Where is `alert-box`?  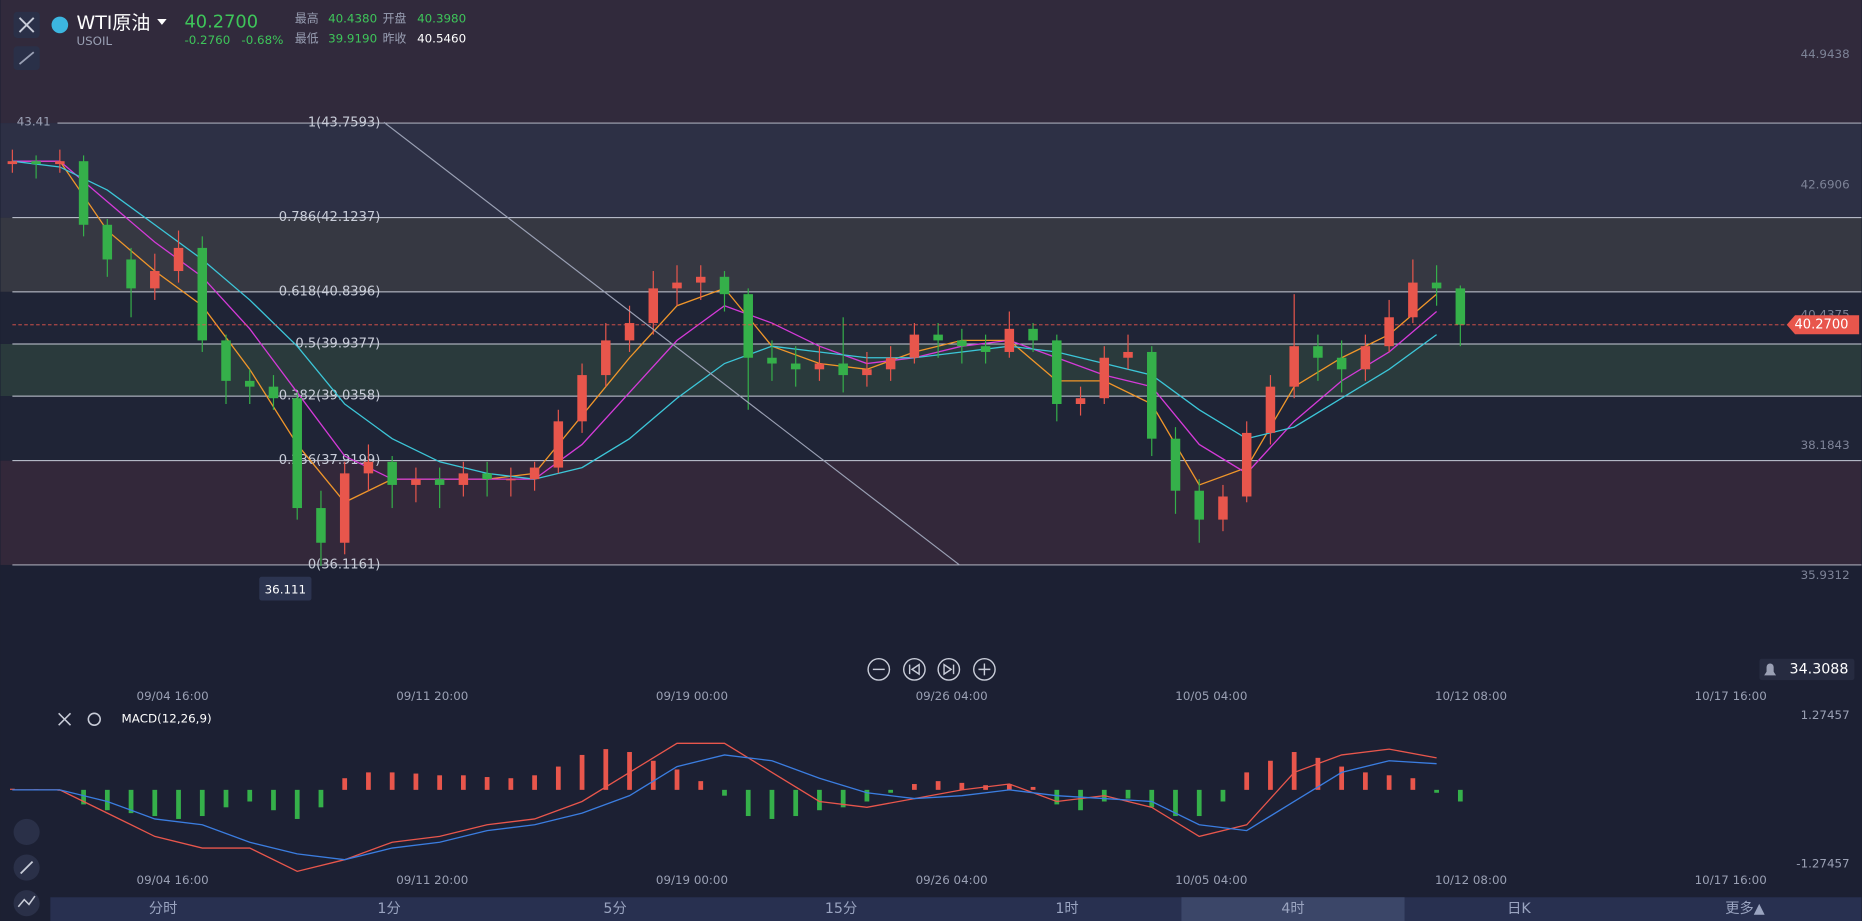 alert-box is located at coordinates (1807, 669).